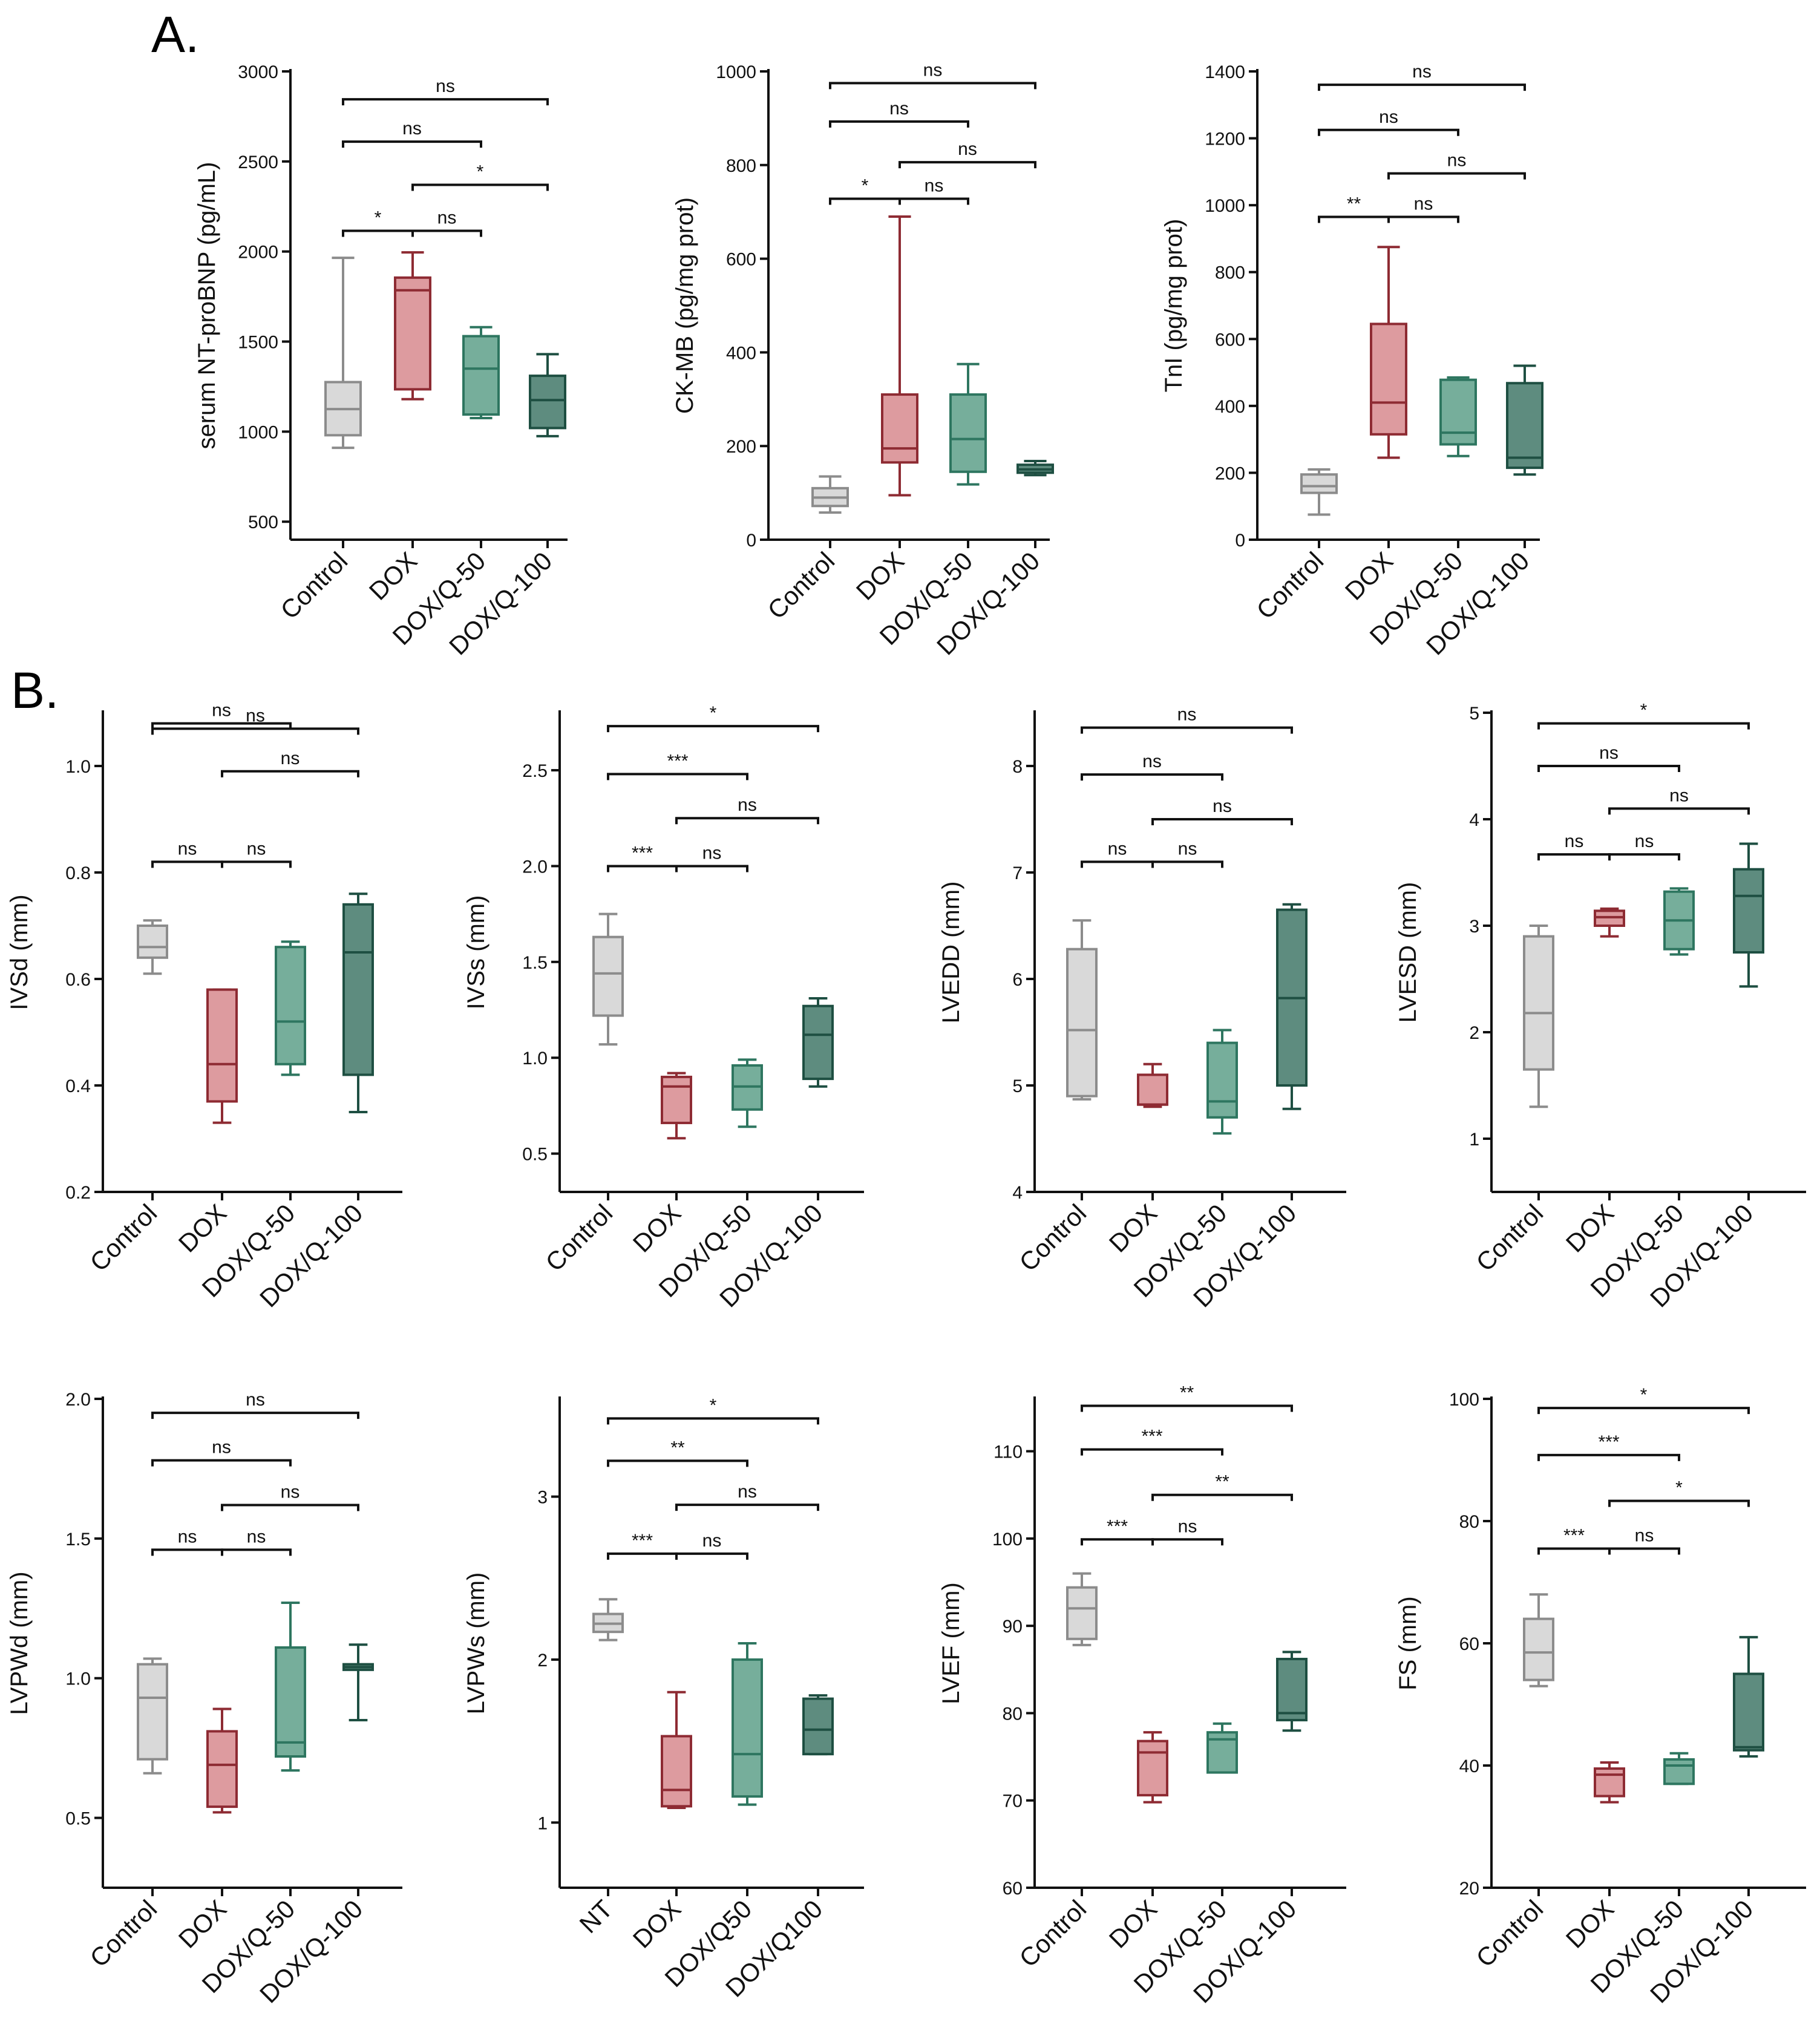 The width and height of the screenshot is (1820, 2039). What do you see at coordinates (1013, 1627) in the screenshot?
I see `y-tick-label: 90` at bounding box center [1013, 1627].